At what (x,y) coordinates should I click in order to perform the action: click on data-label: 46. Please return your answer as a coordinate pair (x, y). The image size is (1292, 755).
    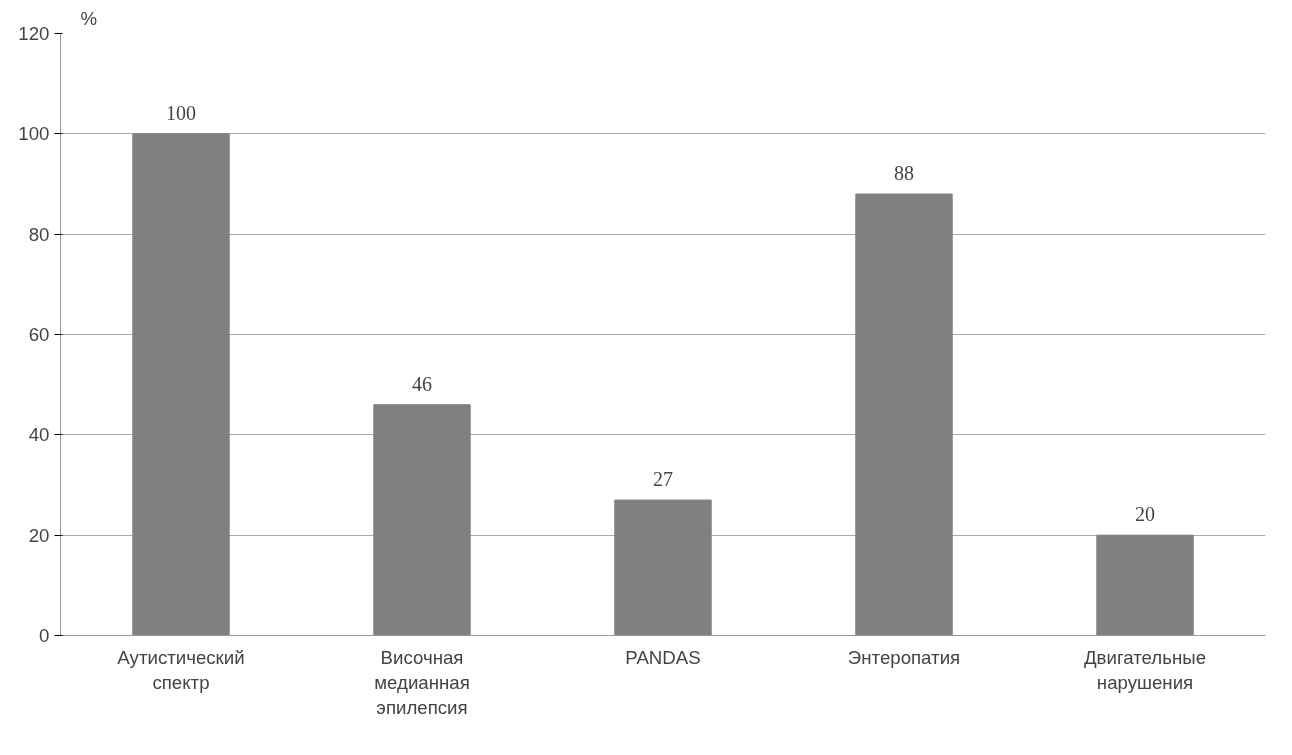
    Looking at the image, I should click on (422, 383).